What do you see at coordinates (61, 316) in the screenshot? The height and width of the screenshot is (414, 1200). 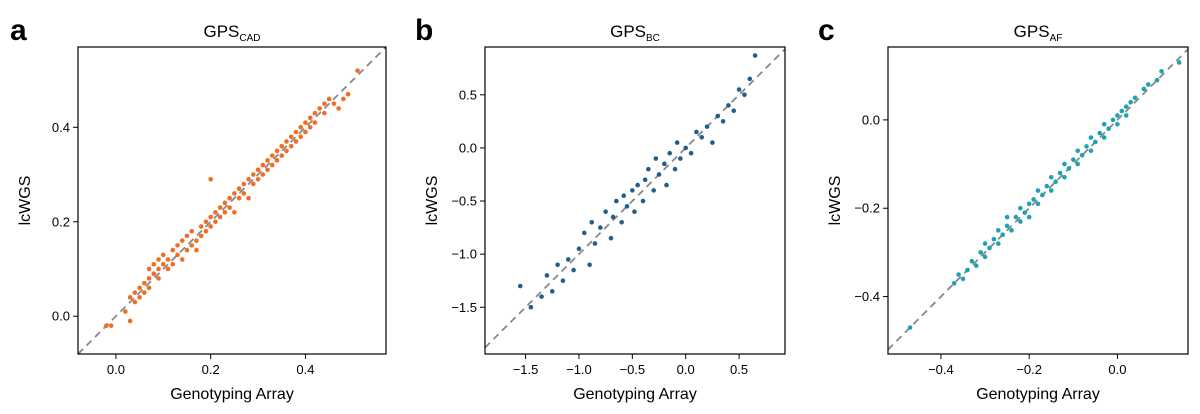 I see `y-tick-label: 0.0` at bounding box center [61, 316].